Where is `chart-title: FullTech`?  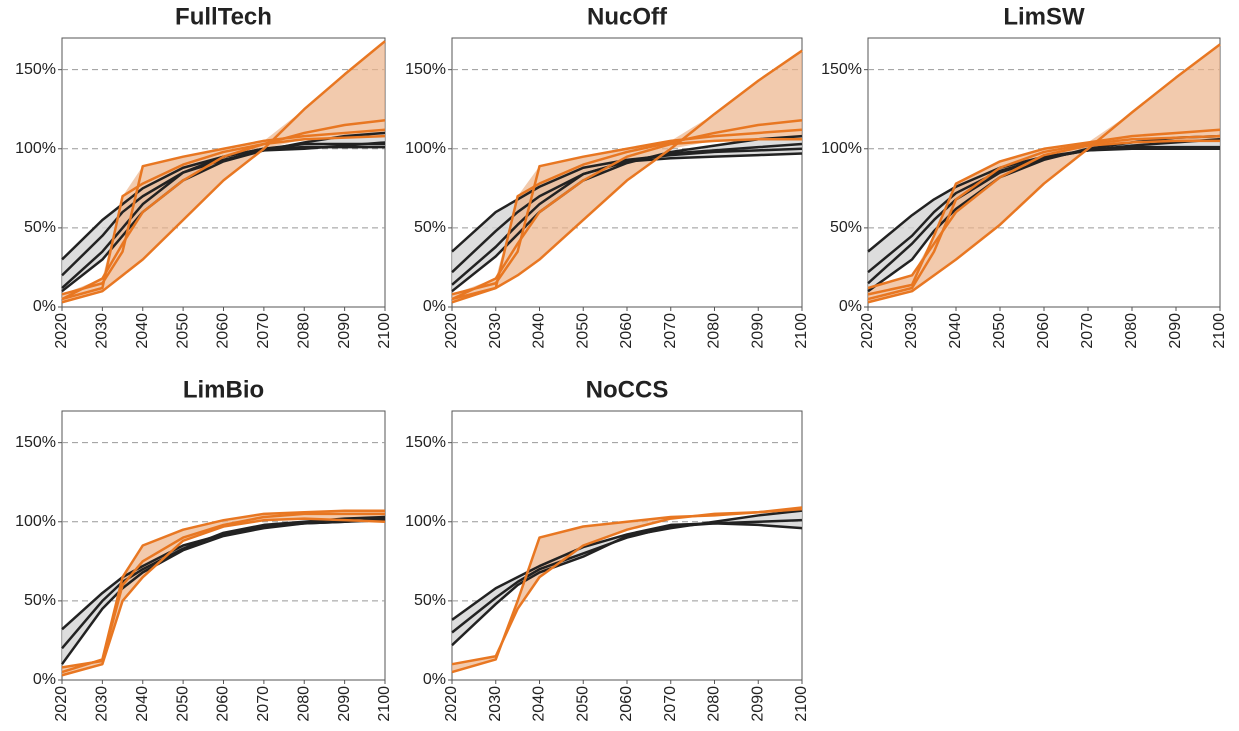
chart-title: FullTech is located at coordinates (223, 16).